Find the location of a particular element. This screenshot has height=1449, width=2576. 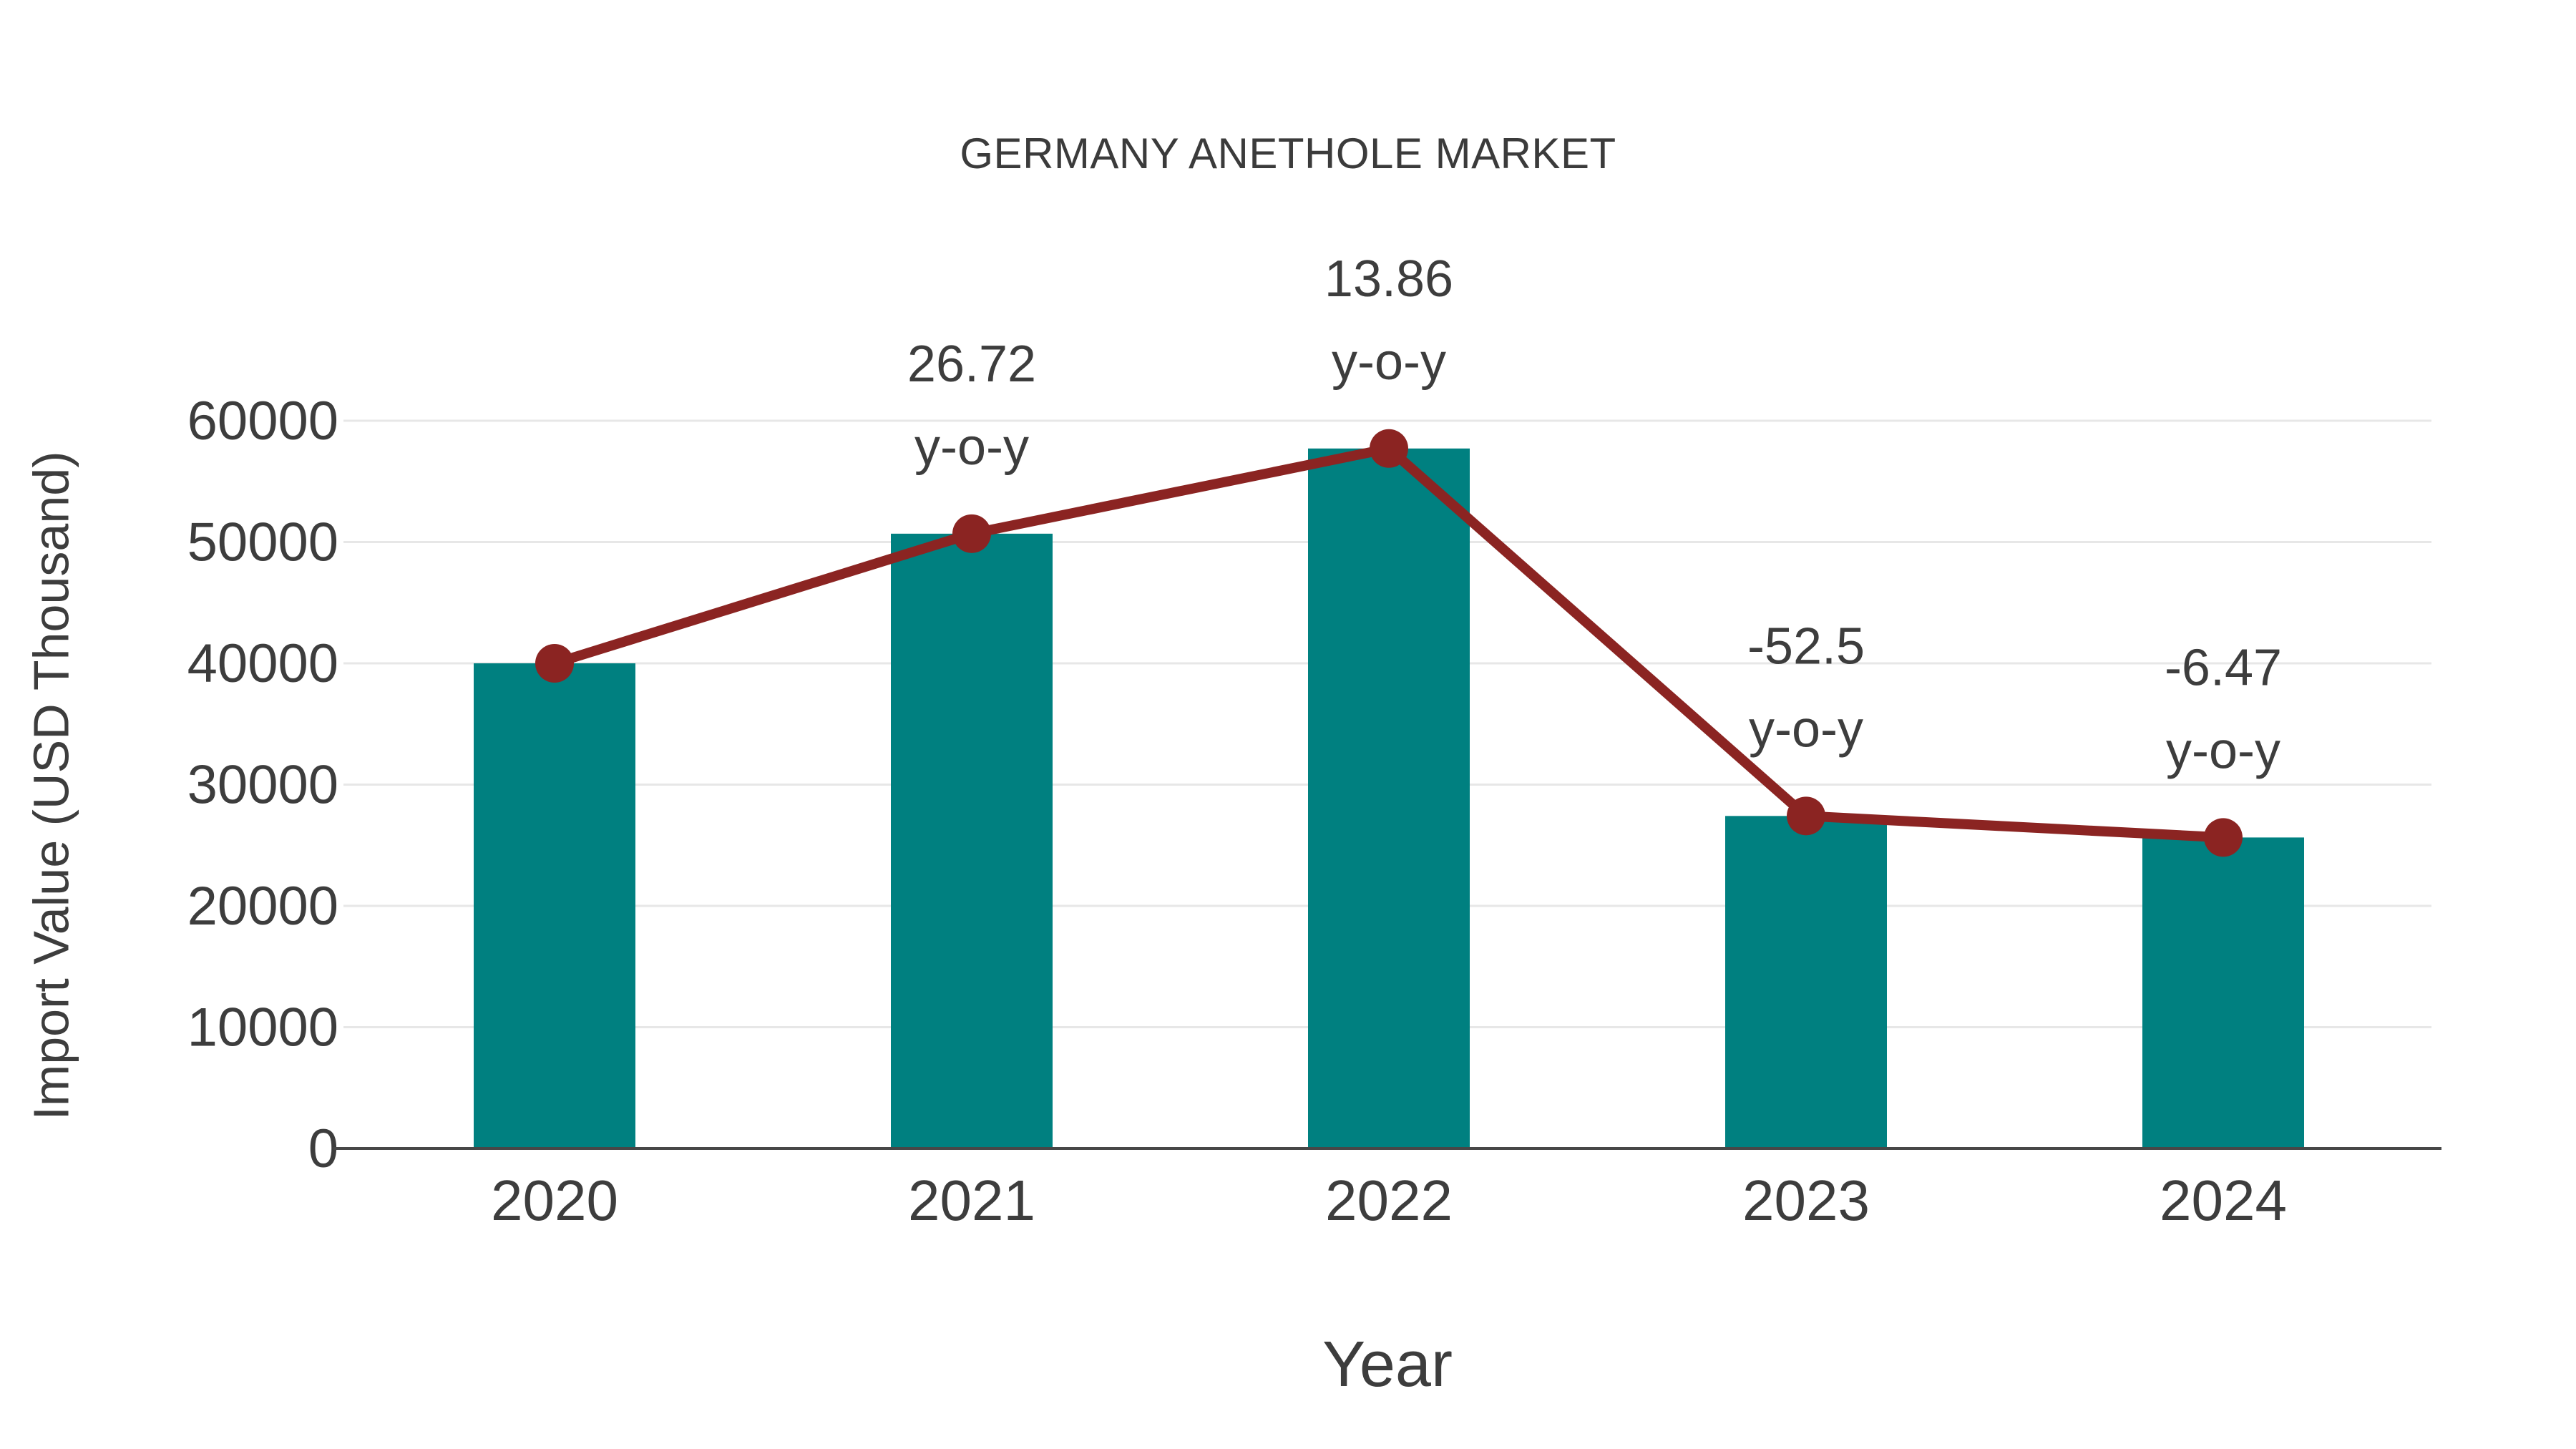

annotation-2022-value: 13.86 is located at coordinates (1388, 279).